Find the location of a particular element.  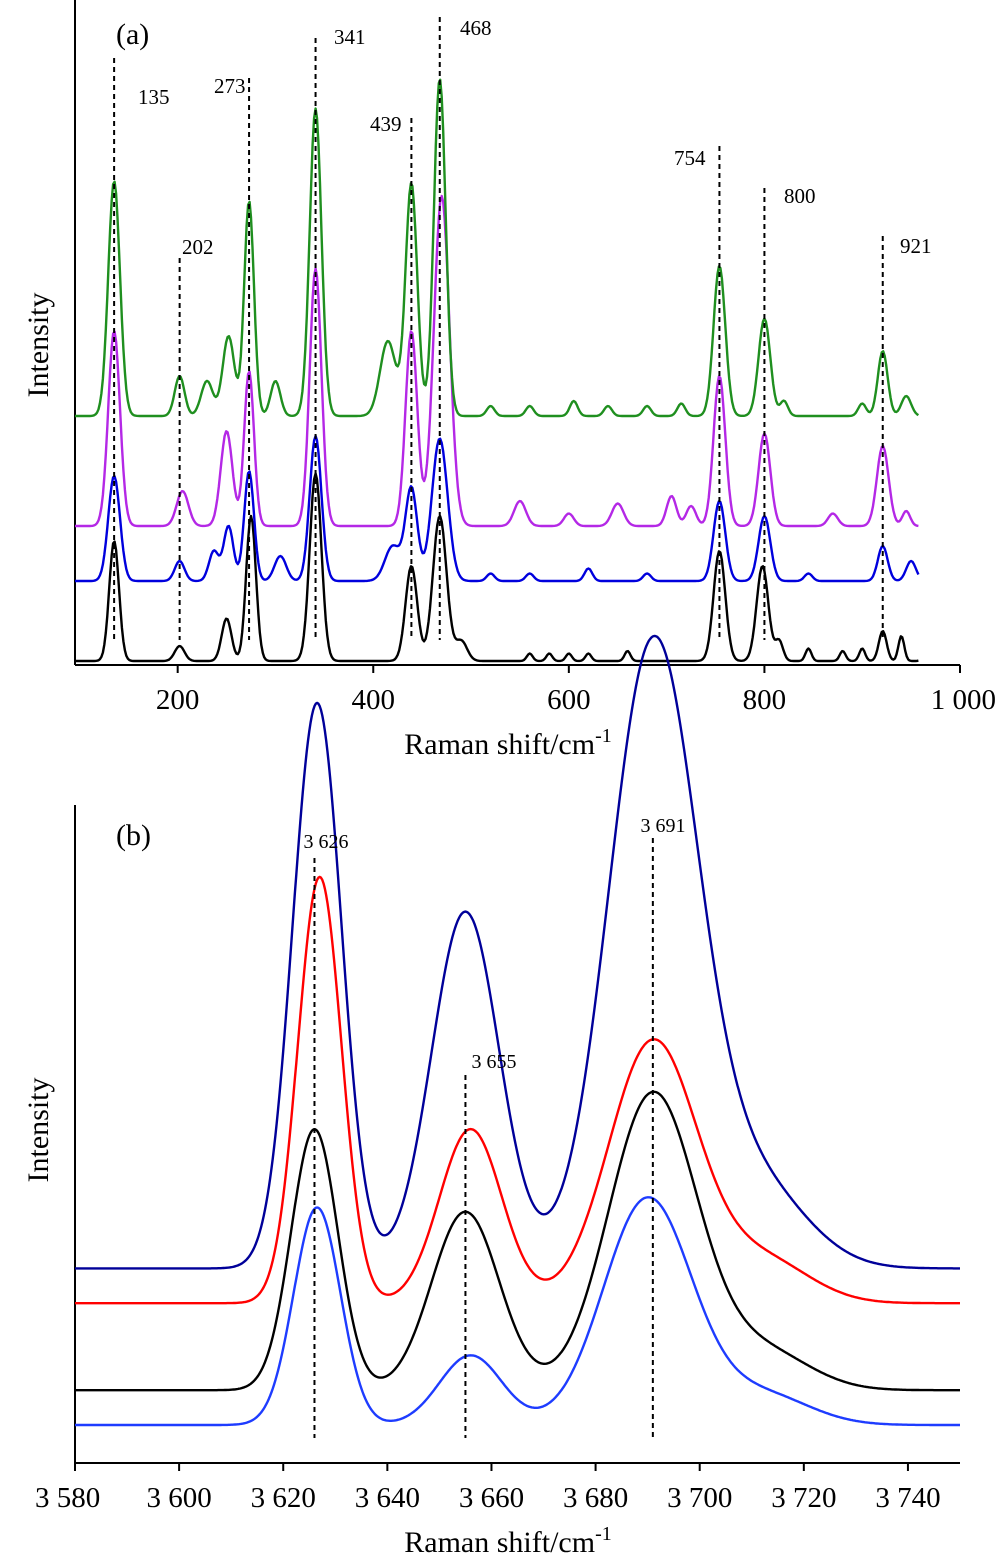

panel-a-x-axis-label-sup: -1 is located at coordinates (603, 736).